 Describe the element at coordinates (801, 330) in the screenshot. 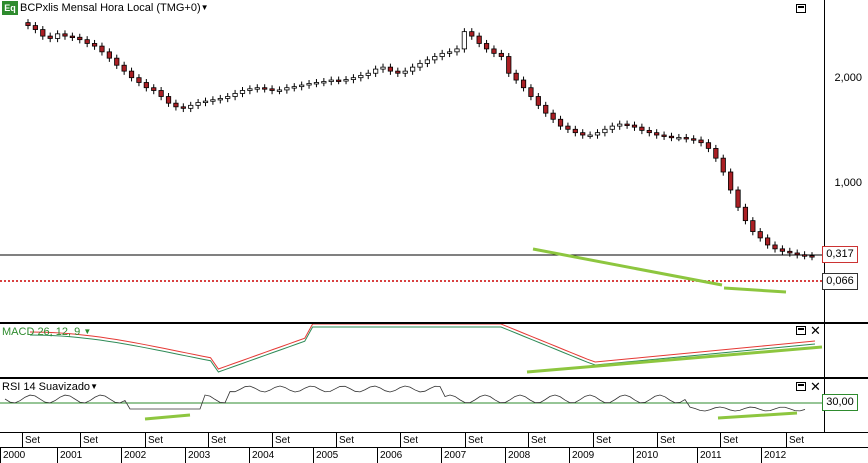

I see `macd-maximize-icon` at that location.